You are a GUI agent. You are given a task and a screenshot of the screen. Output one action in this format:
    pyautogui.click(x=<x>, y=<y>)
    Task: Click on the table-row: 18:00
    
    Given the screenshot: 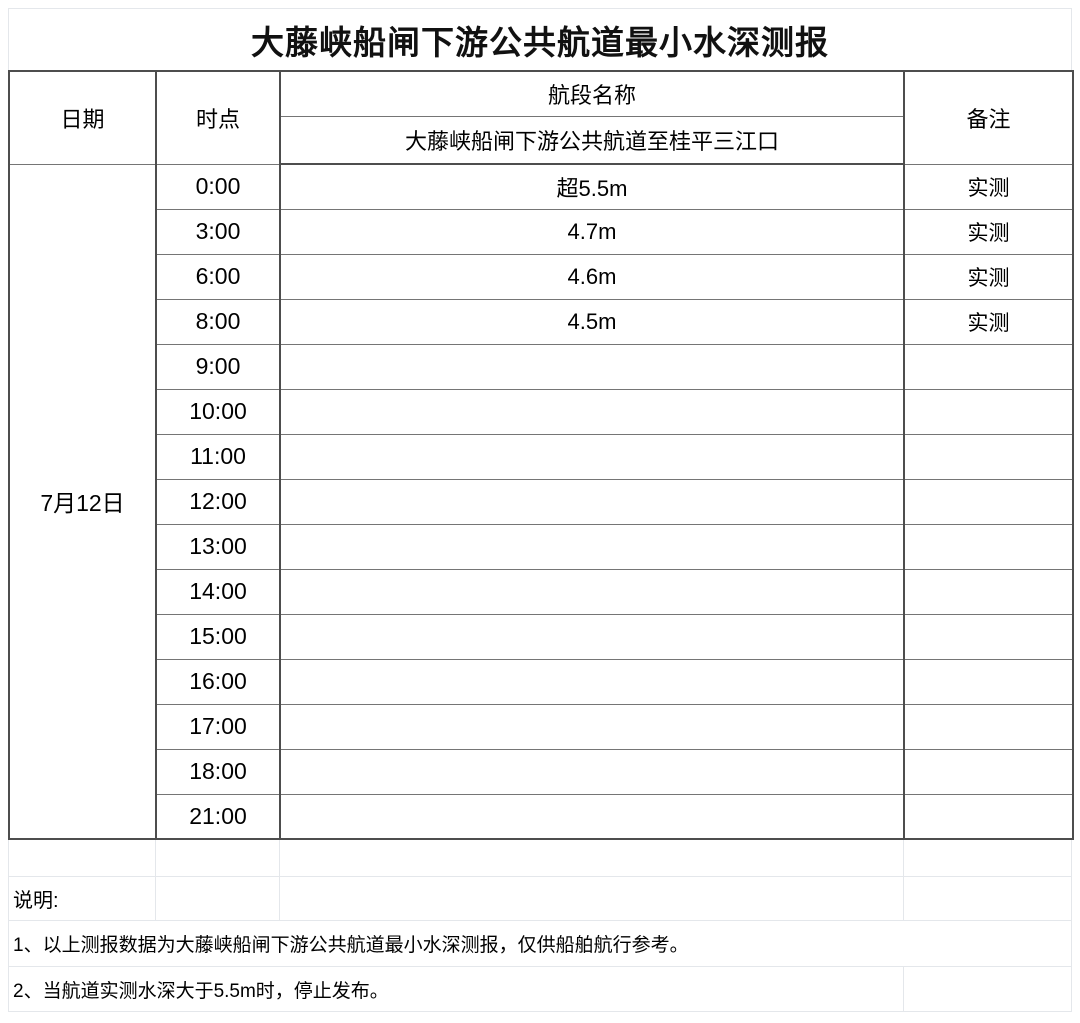 What is the action you would take?
    pyautogui.click(x=541, y=771)
    